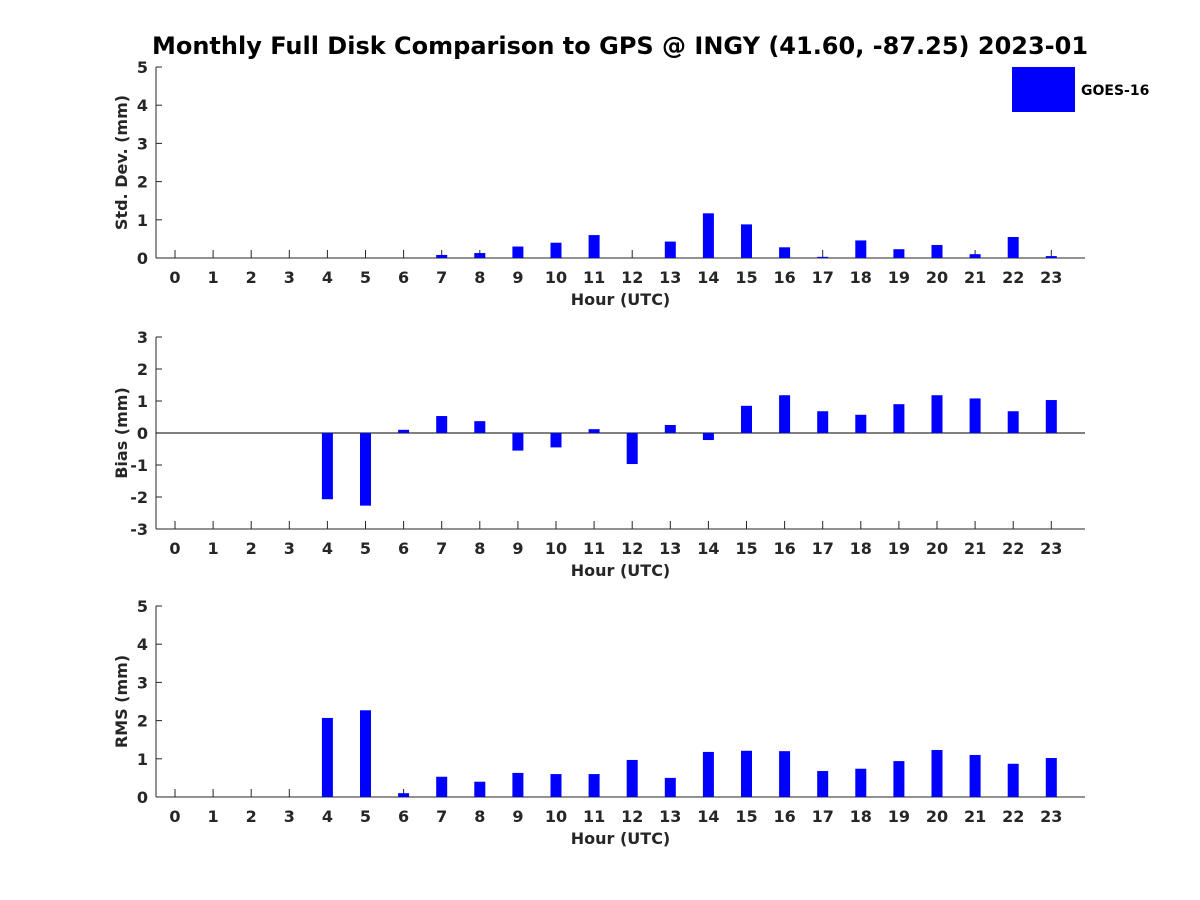 The width and height of the screenshot is (1200, 900). Describe the element at coordinates (1051, 277) in the screenshot. I see `std-dev-x-tick-label: 23` at that location.